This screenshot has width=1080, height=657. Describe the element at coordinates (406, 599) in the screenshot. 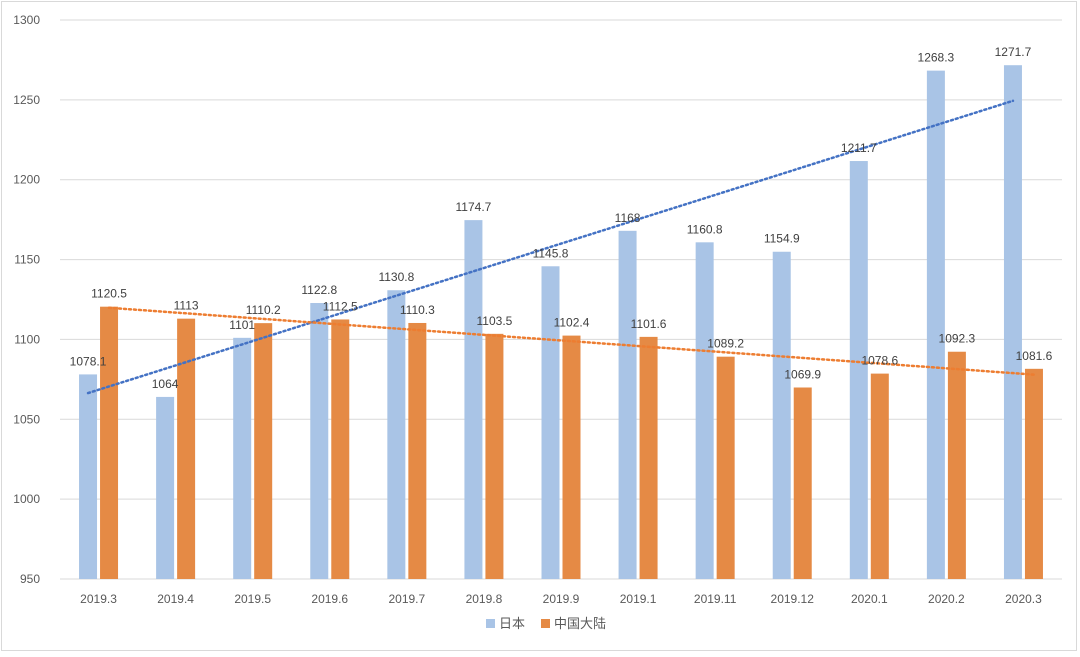

I see `x-tick-label: 2019.7` at that location.